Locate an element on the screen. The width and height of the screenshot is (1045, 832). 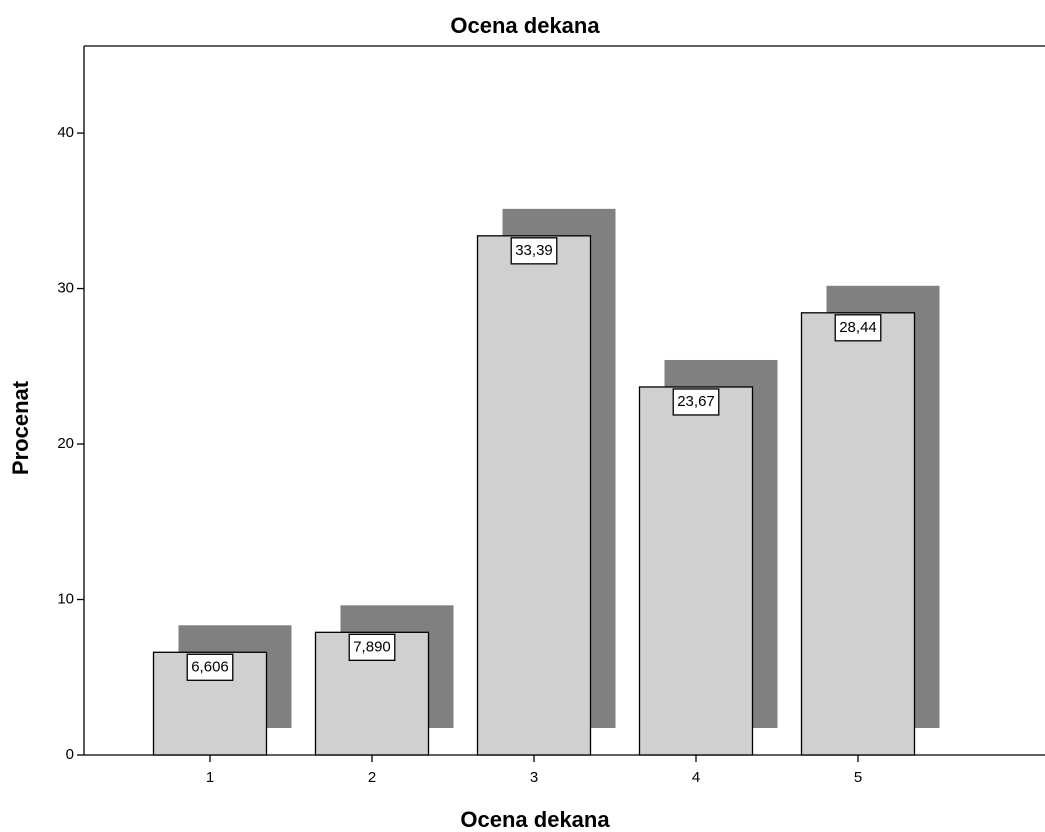
data-label: 33,39 is located at coordinates (534, 250).